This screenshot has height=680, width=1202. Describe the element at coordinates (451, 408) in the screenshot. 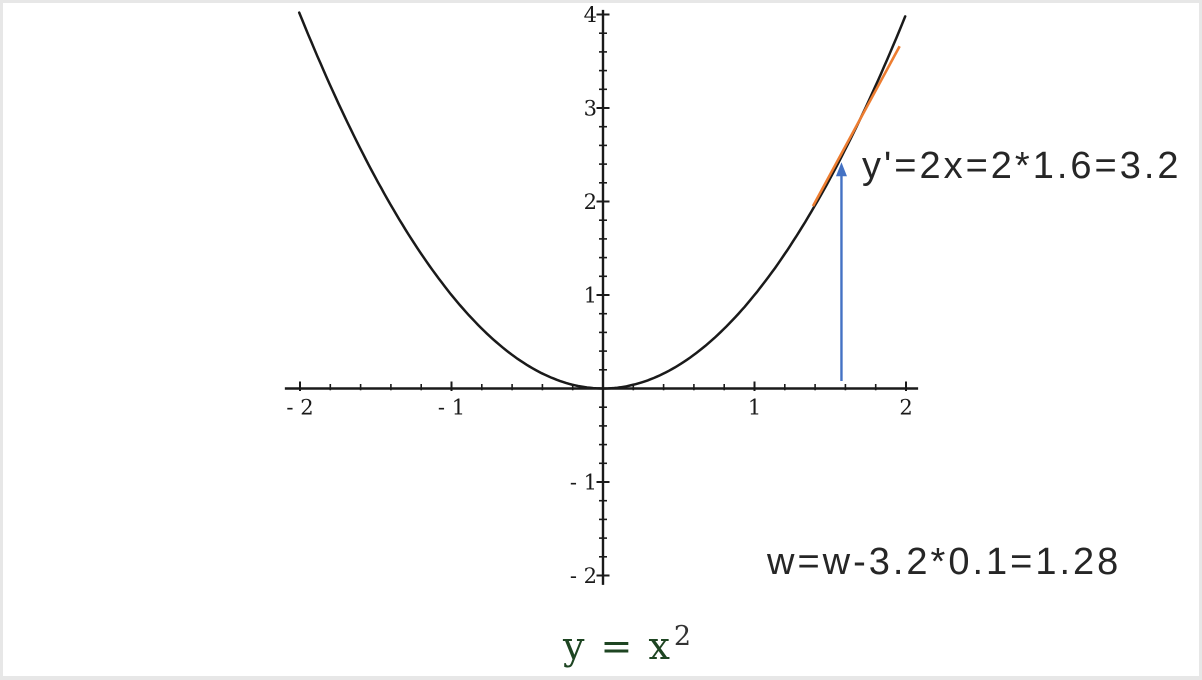

I see `x-tick-label: - 1` at that location.